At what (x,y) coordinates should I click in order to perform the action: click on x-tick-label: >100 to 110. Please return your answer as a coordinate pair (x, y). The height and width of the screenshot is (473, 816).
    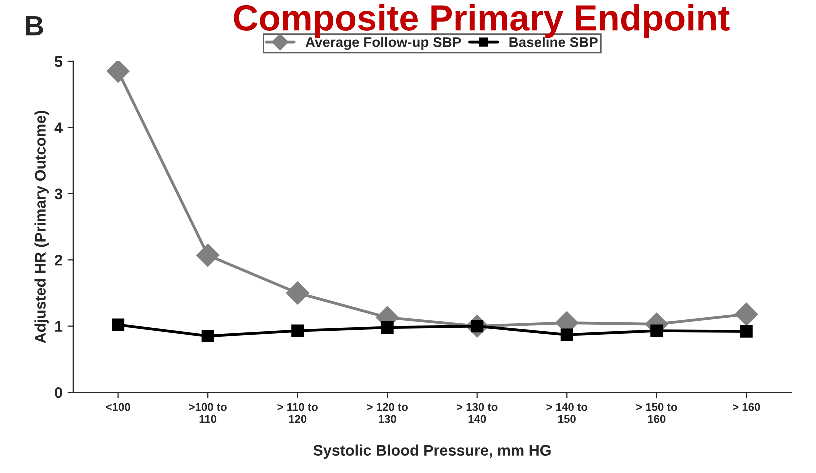
    Looking at the image, I should click on (208, 413).